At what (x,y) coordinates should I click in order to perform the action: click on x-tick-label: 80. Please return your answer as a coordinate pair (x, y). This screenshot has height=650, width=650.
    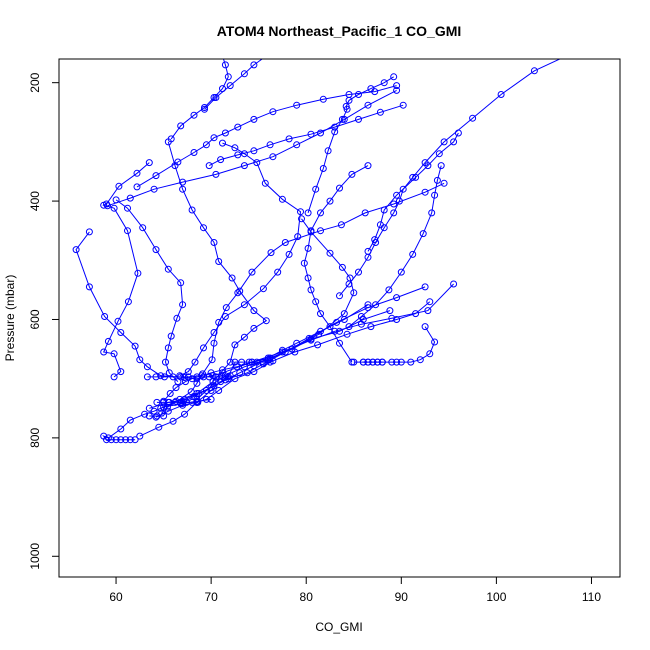
    Looking at the image, I should click on (307, 597).